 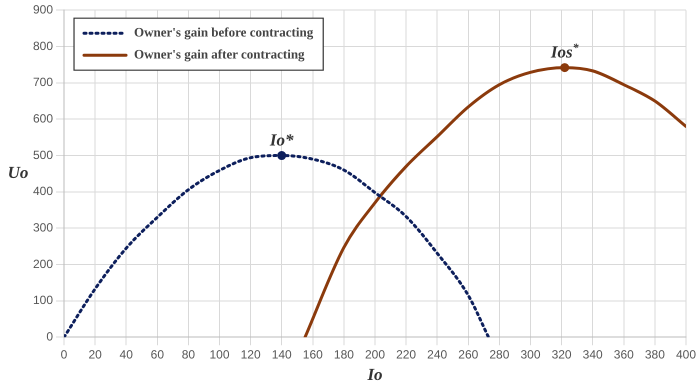 I want to click on y-tick-label: 900, so click(x=43, y=9).